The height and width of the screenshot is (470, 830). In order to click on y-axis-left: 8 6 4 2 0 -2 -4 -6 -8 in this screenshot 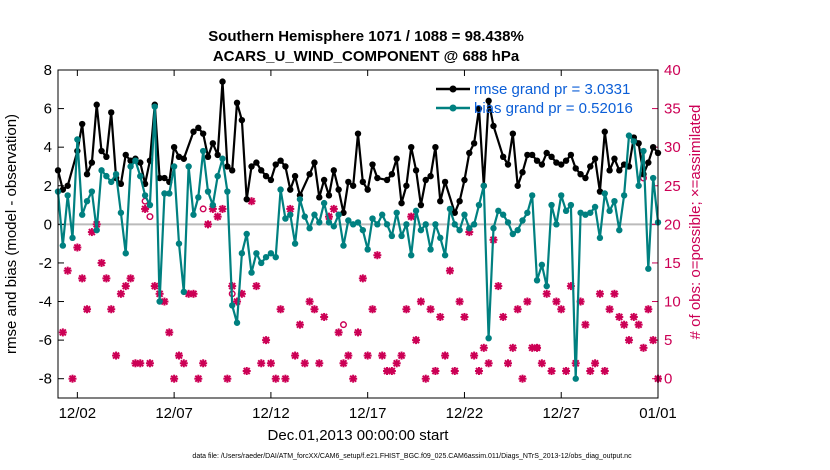, I will do `click(51, 225)`.